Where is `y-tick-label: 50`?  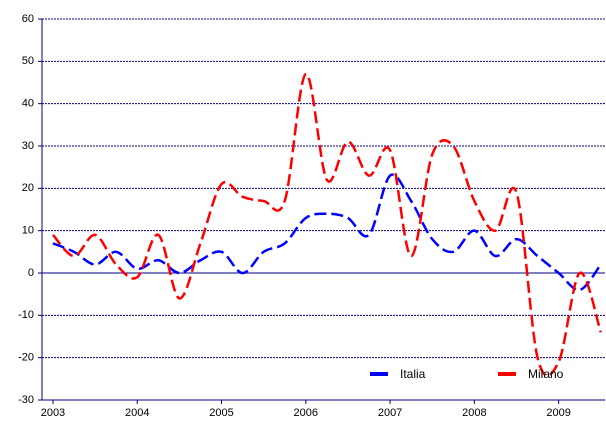
y-tick-label: 50 is located at coordinates (28, 61).